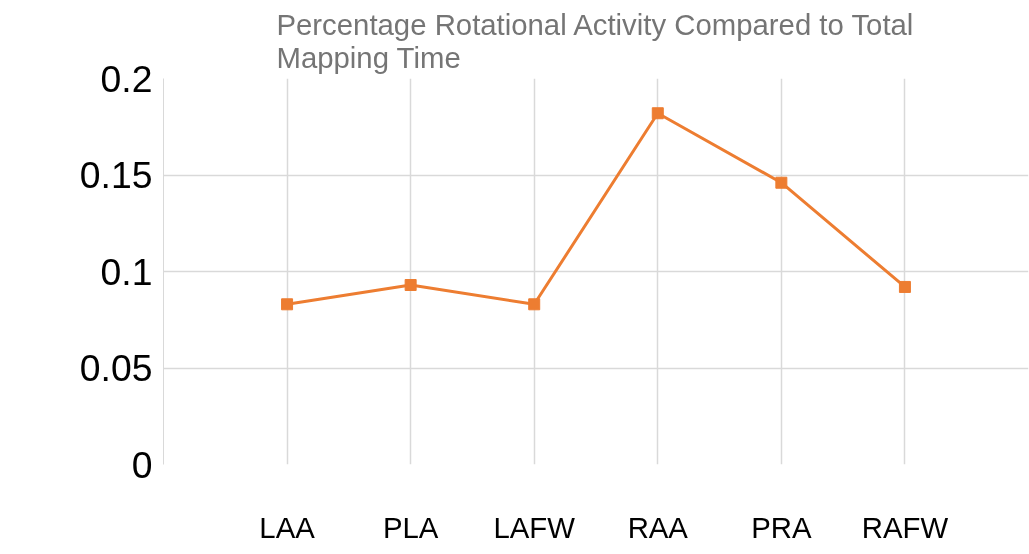  I want to click on x-tick-label: PRA, so click(781, 527).